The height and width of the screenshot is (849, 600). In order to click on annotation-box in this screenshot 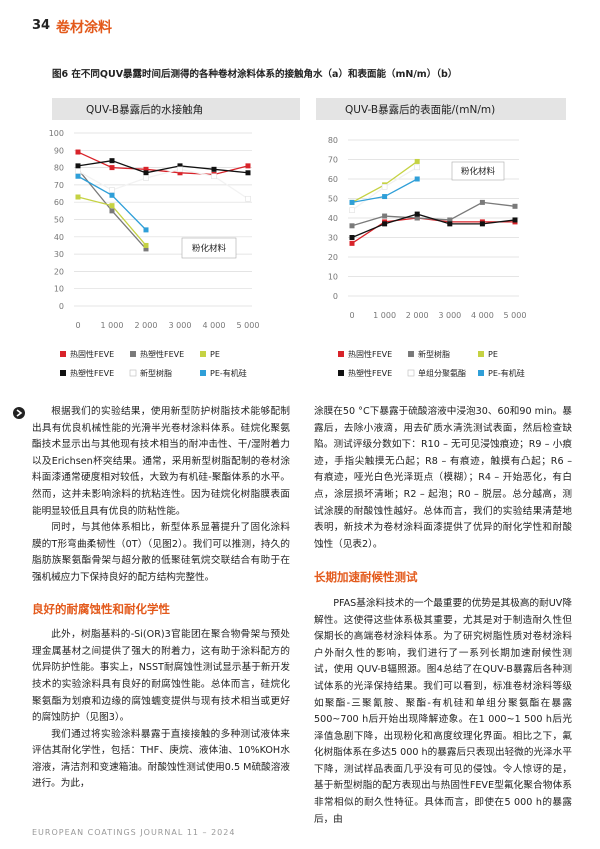, I will do `click(209, 248)`.